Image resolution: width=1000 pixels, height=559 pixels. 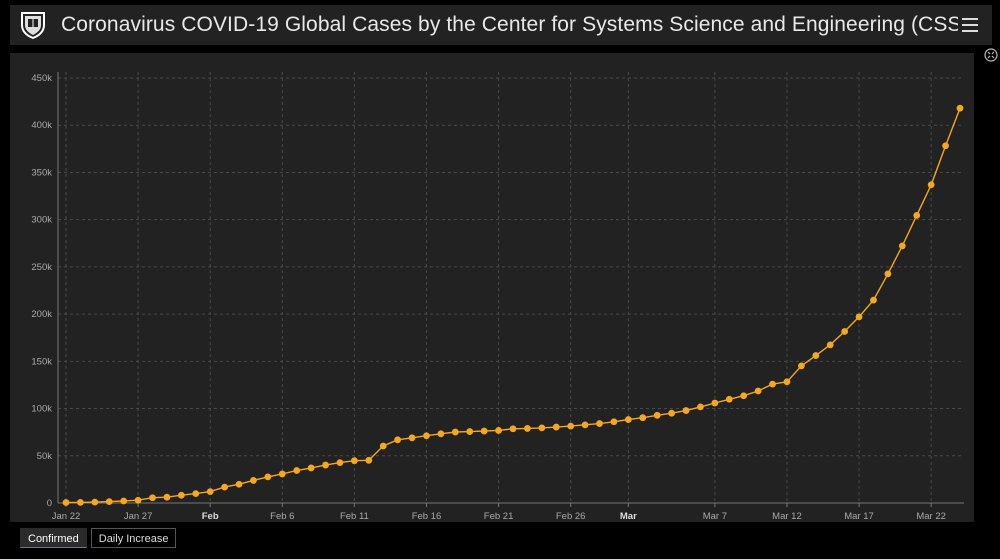 I want to click on tab-daily-increase: Daily Increase, so click(x=133, y=538).